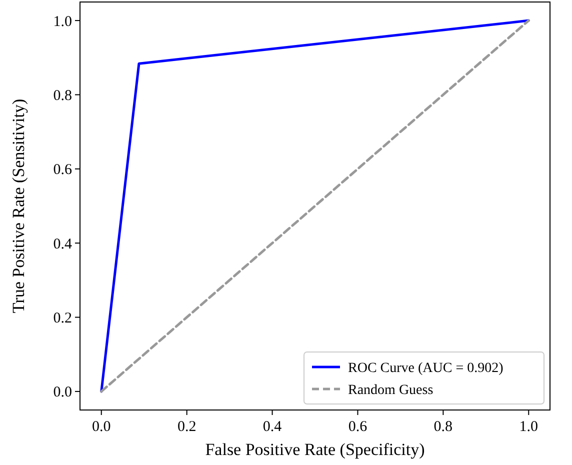  Describe the element at coordinates (272, 427) in the screenshot. I see `x-tick-label: 0.4` at that location.